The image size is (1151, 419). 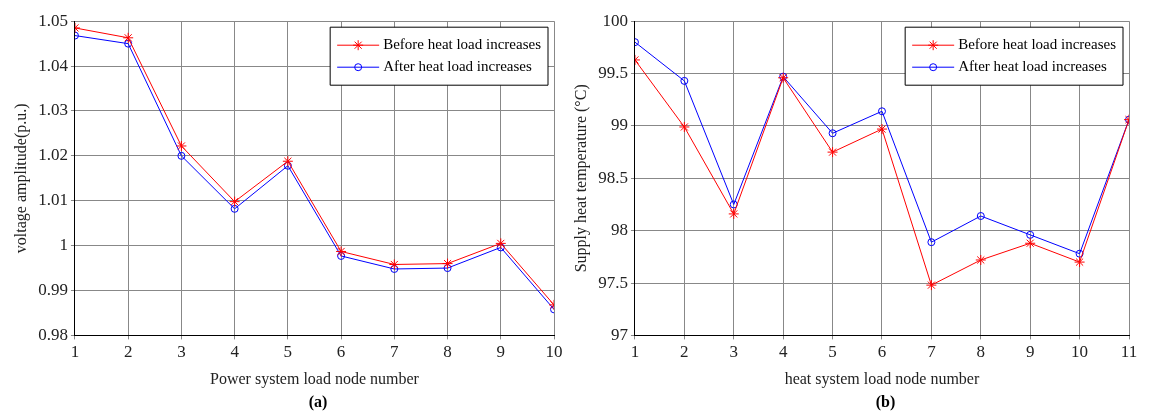 What do you see at coordinates (619, 334) in the screenshot?
I see `y-tick-label: 97` at bounding box center [619, 334].